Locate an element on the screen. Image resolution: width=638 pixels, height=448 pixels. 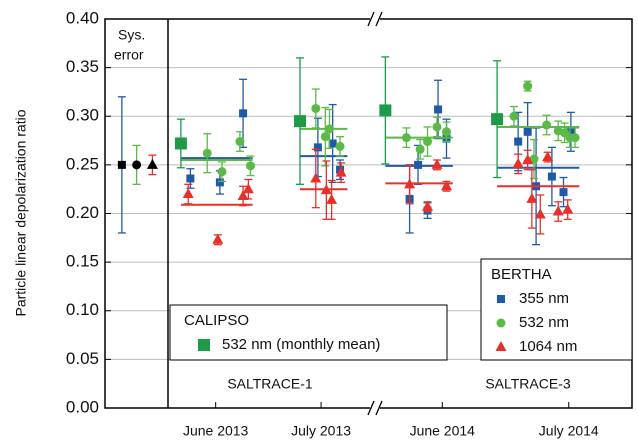
legend-label: 532 nm is located at coordinates (544, 322).